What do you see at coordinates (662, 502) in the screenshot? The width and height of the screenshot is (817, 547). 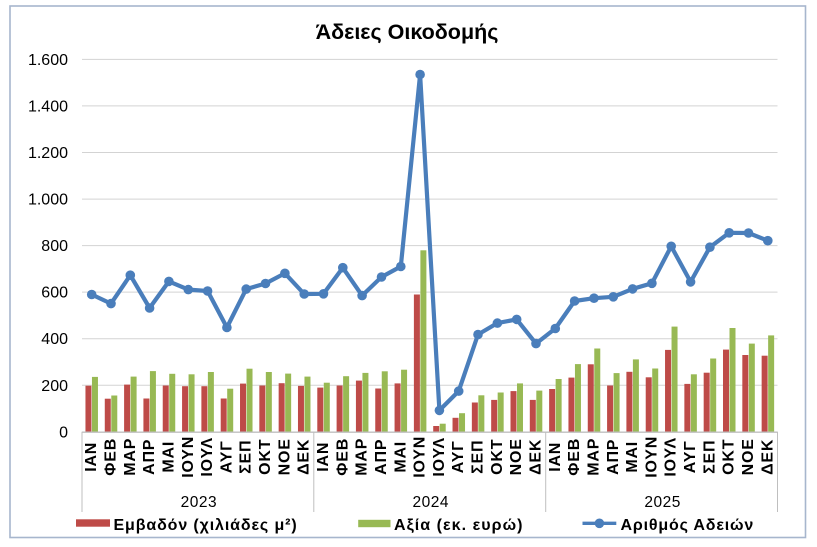 I see `svg-text: 2025` at bounding box center [662, 502].